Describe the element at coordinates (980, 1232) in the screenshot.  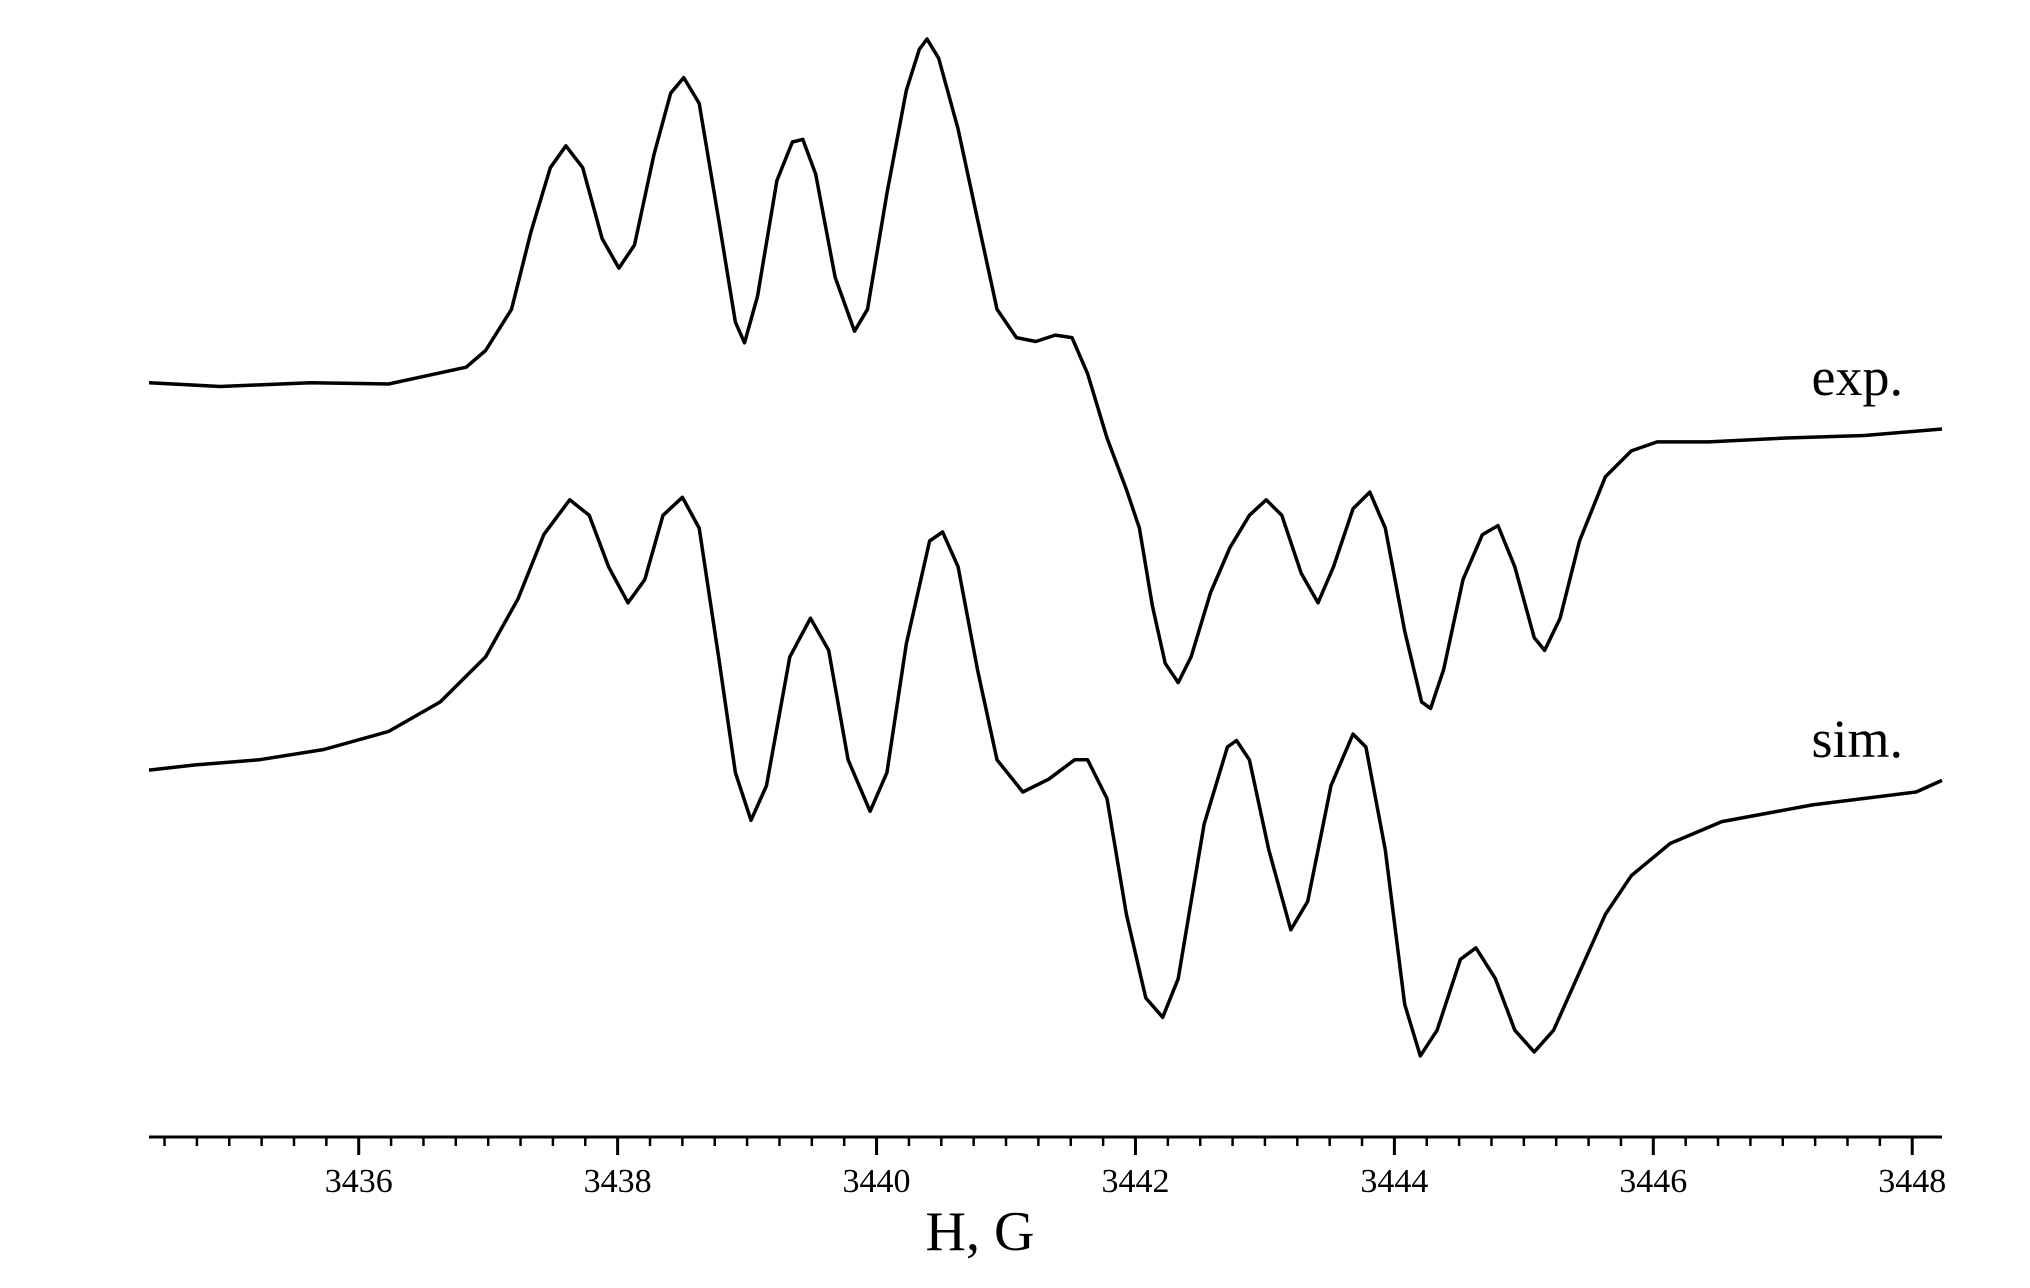
I see `x-axis-label: H, G` at that location.